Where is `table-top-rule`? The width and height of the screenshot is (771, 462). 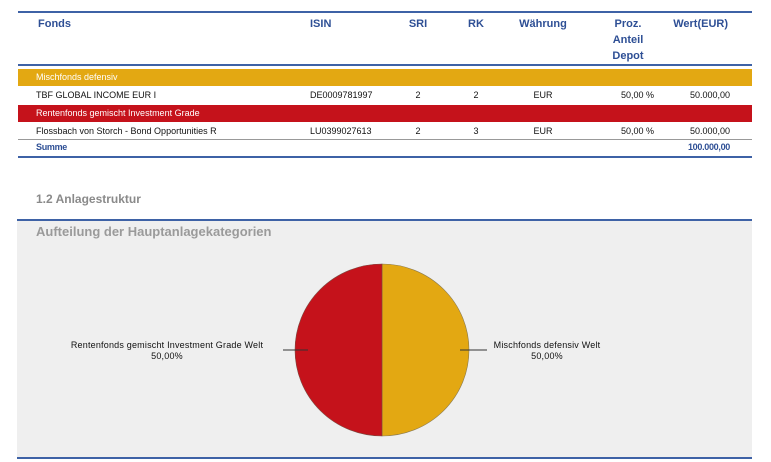 table-top-rule is located at coordinates (385, 12).